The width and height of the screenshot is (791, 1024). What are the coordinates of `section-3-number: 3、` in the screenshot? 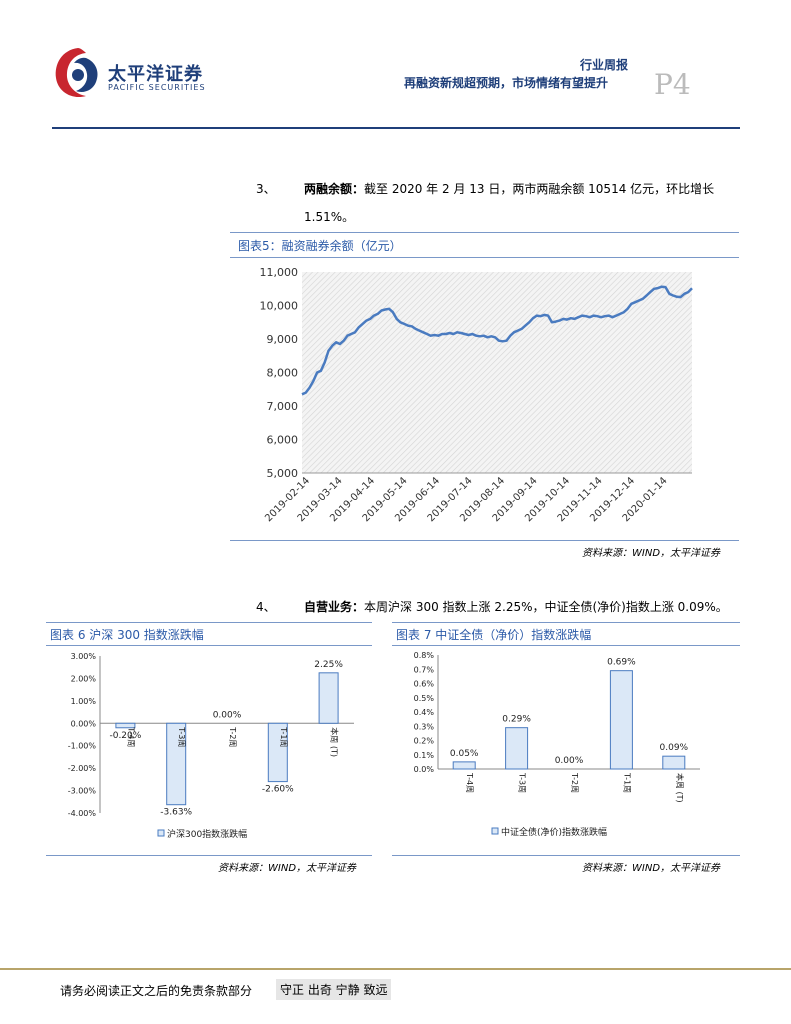 It's located at (266, 189).